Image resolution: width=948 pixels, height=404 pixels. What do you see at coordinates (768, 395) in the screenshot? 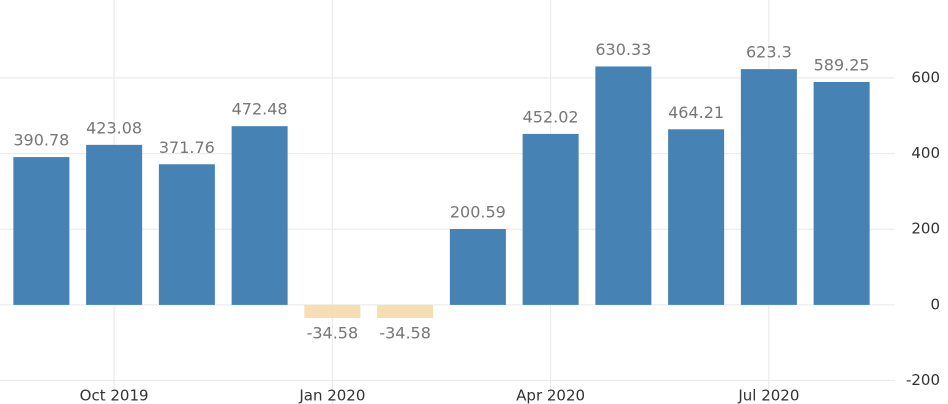
I see `x-tick-label: Jul 2020` at bounding box center [768, 395].